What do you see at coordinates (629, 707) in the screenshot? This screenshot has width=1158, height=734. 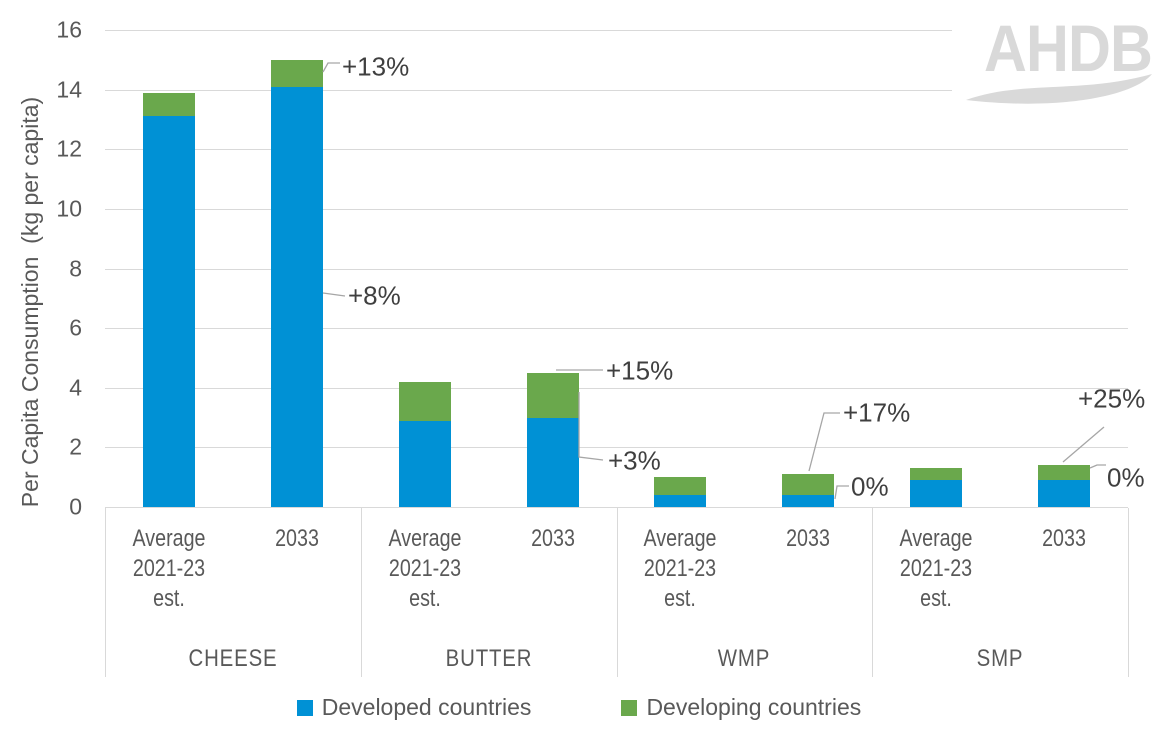 I see `developing-countries-swatch-icon` at bounding box center [629, 707].